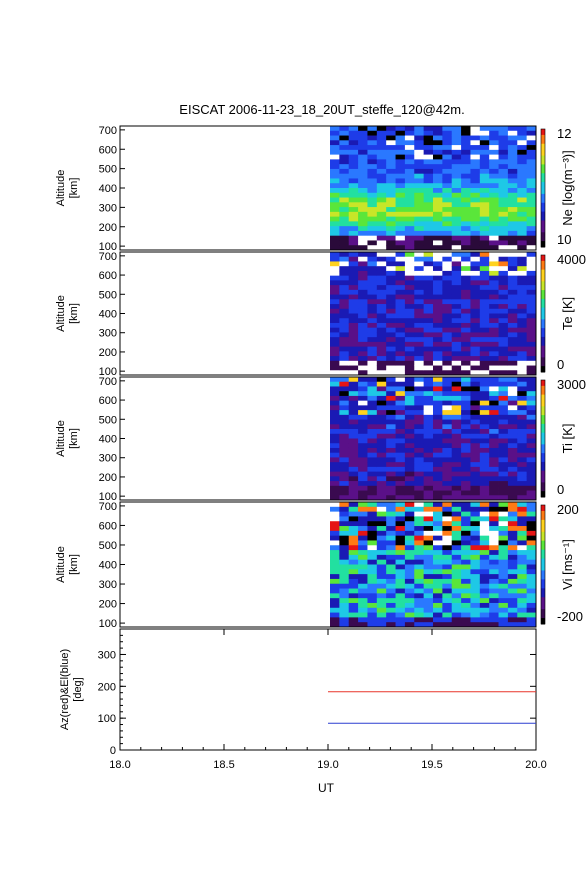 This screenshot has width=587, height=879. I want to click on line-panel-frame, so click(328, 689).